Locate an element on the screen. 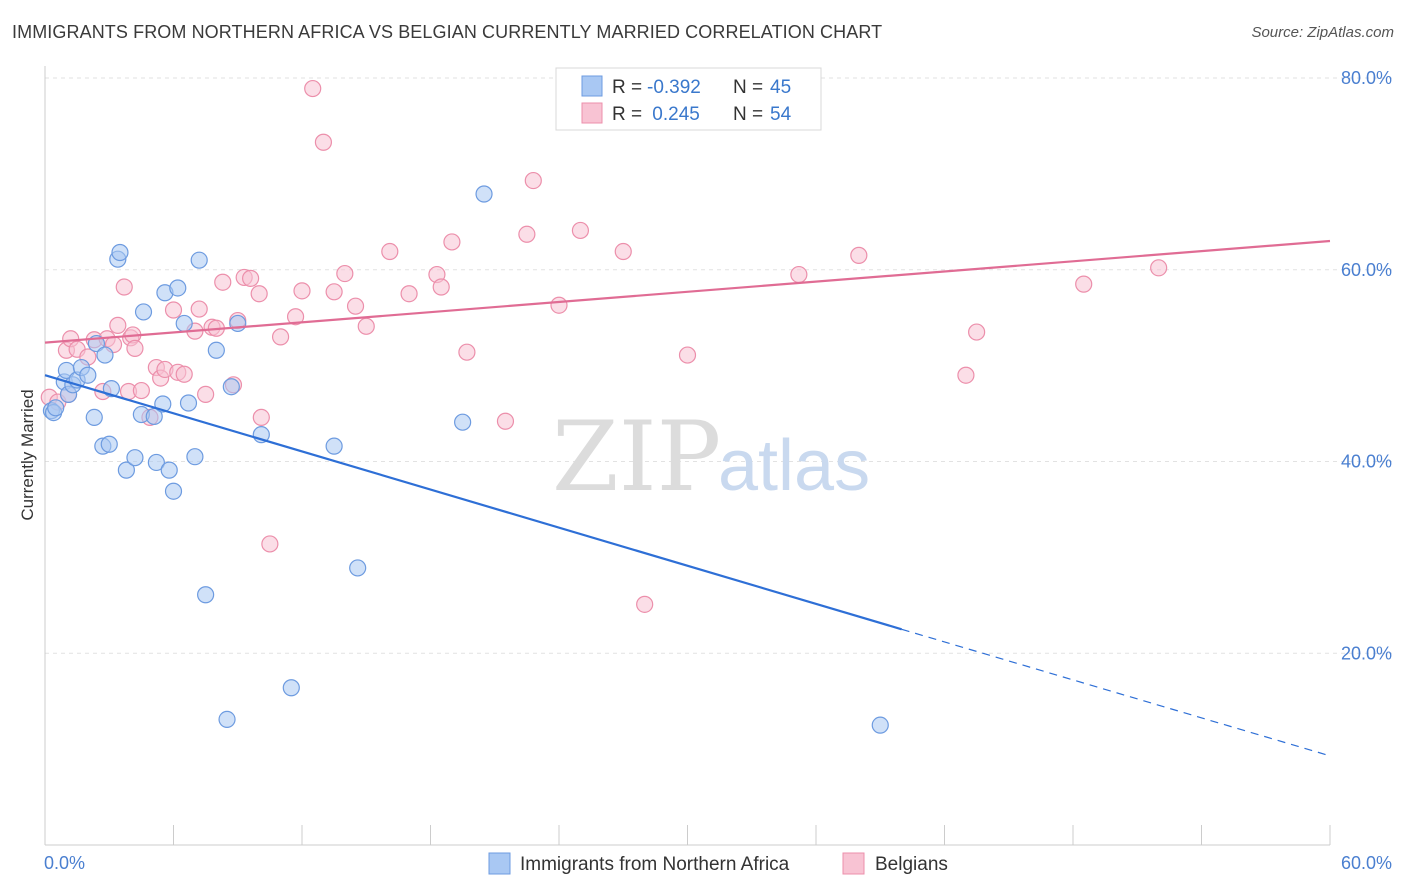 This screenshot has height=892, width=1406. y-tick-label: 60.0% is located at coordinates (1366, 270).